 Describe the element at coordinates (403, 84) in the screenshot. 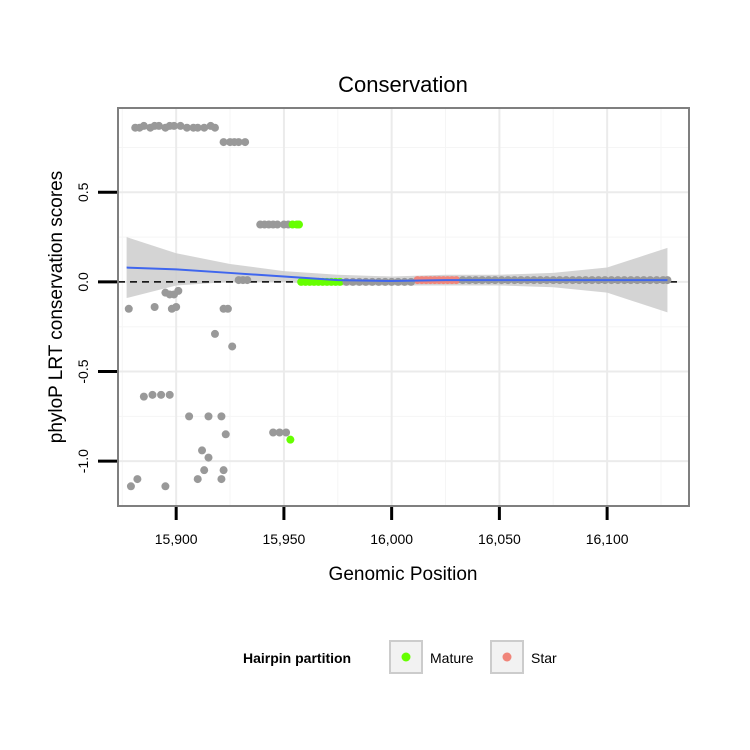

I see `chart-title: Conservation` at that location.